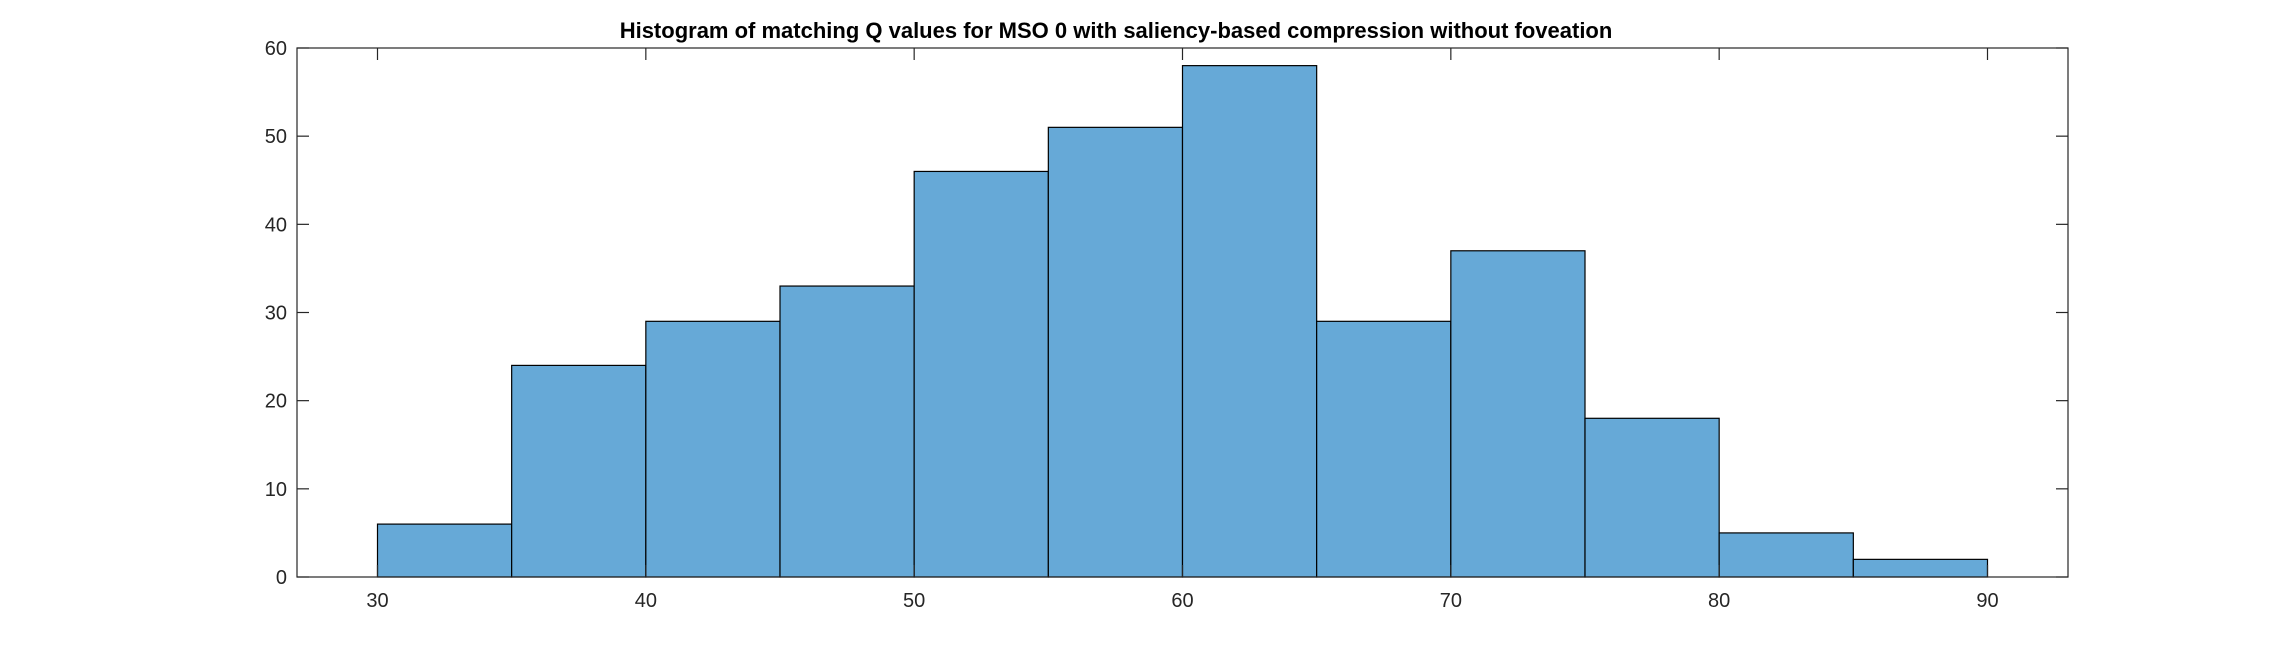 This screenshot has width=2272, height=645. I want to click on x-tick-label-70: 70, so click(1451, 601).